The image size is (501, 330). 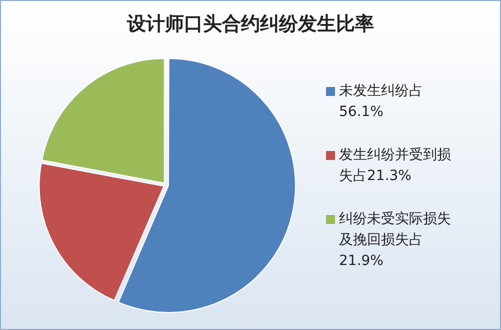 What do you see at coordinates (250, 24) in the screenshot?
I see `chart-title: 设计师口头合约纠纷发生比率` at bounding box center [250, 24].